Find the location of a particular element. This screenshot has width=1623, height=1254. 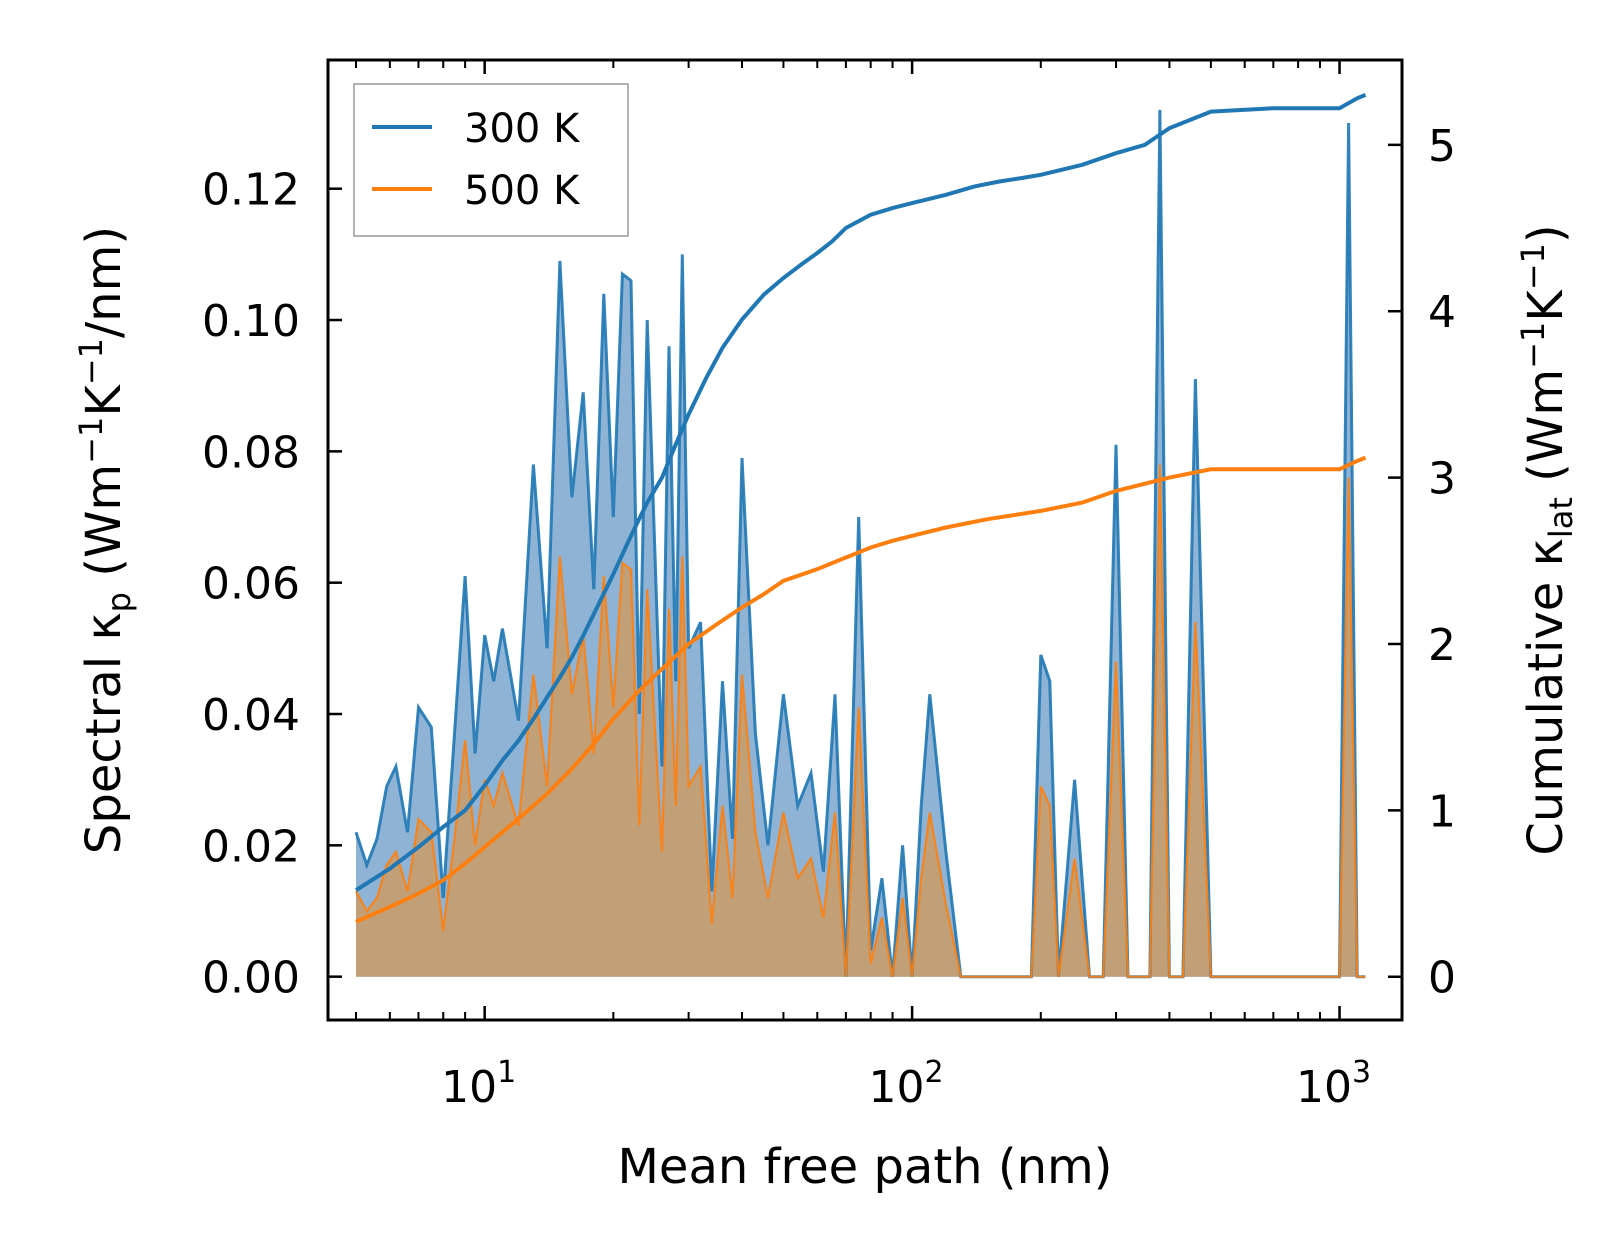

y-left-tick-label: 0.10 is located at coordinates (251, 321).